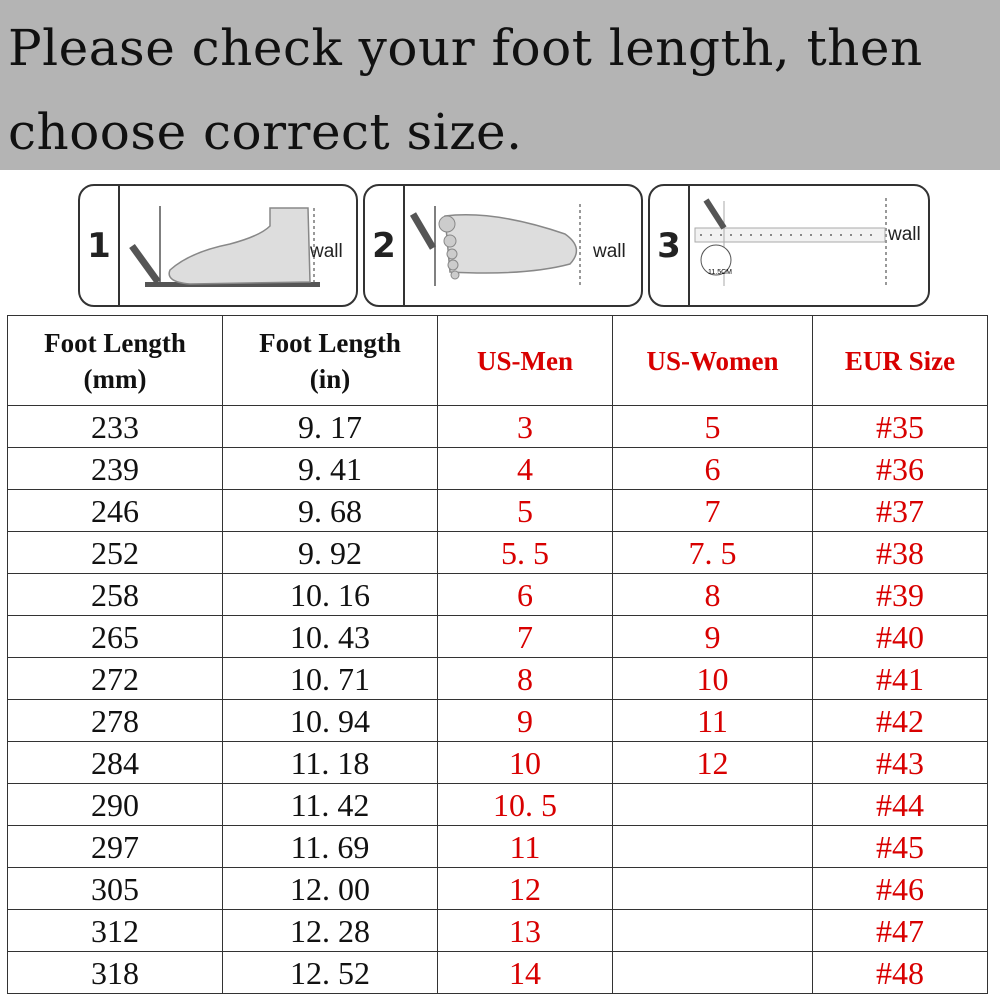 Image resolution: width=1000 pixels, height=1000 pixels. I want to click on step-number: 1, so click(100, 245).